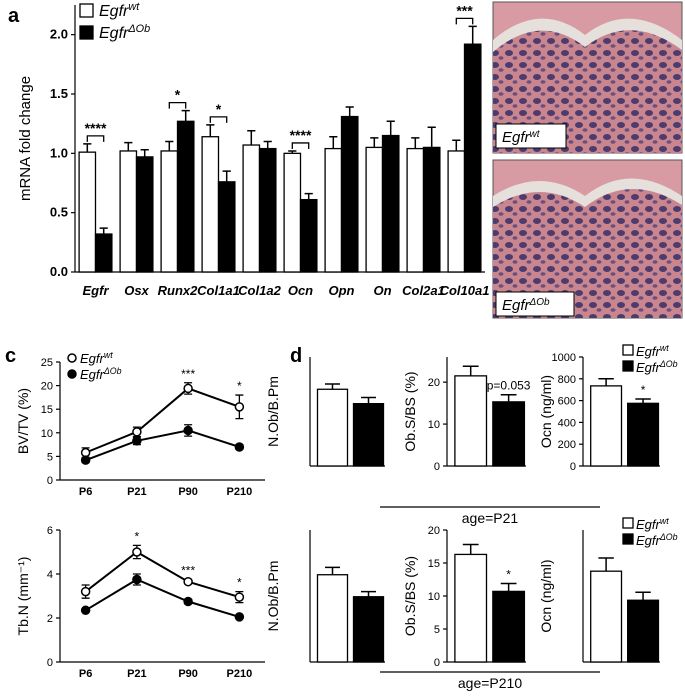 This screenshot has width=685, height=697. I want to click on label-text: Egfr, so click(516, 305).